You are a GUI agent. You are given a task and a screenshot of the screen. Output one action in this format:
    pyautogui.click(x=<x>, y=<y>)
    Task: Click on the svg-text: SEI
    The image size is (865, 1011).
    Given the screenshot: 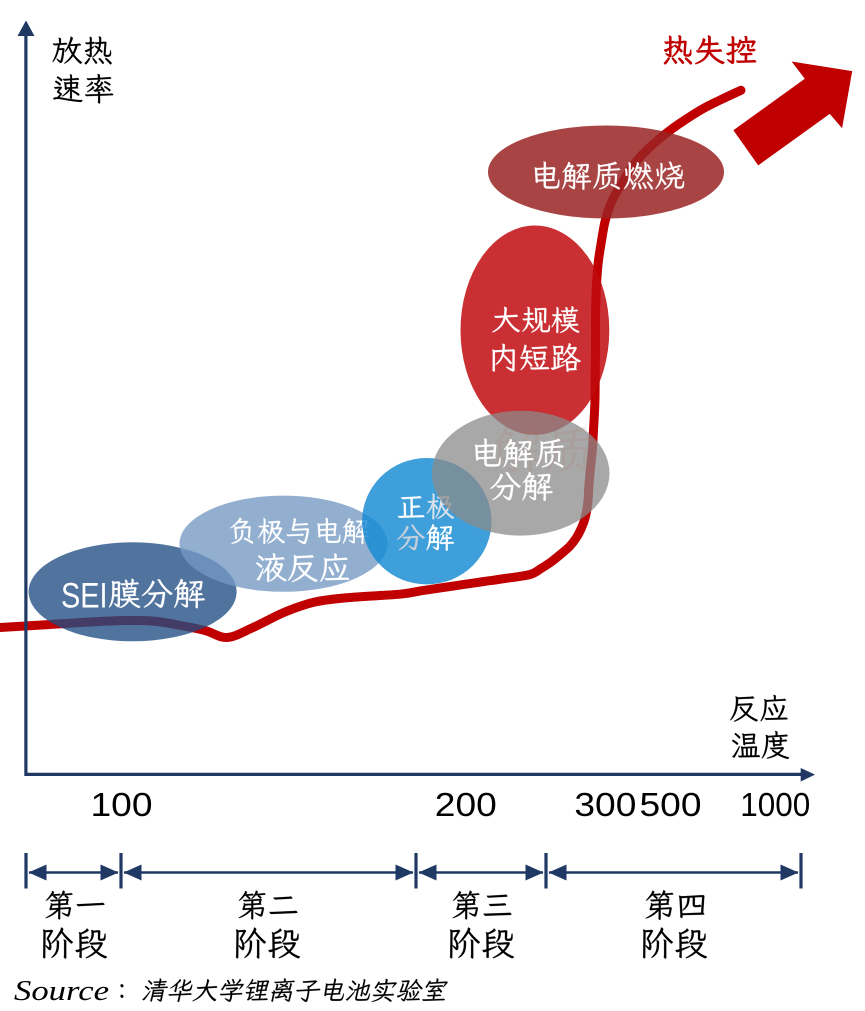 What is the action you would take?
    pyautogui.click(x=84, y=596)
    